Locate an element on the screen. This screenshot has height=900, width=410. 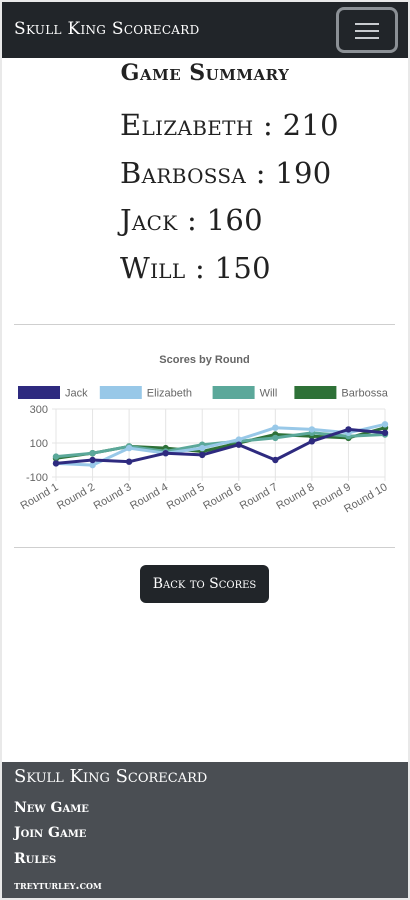
legend-label-elizabeth: Elizabeth is located at coordinates (169, 394).